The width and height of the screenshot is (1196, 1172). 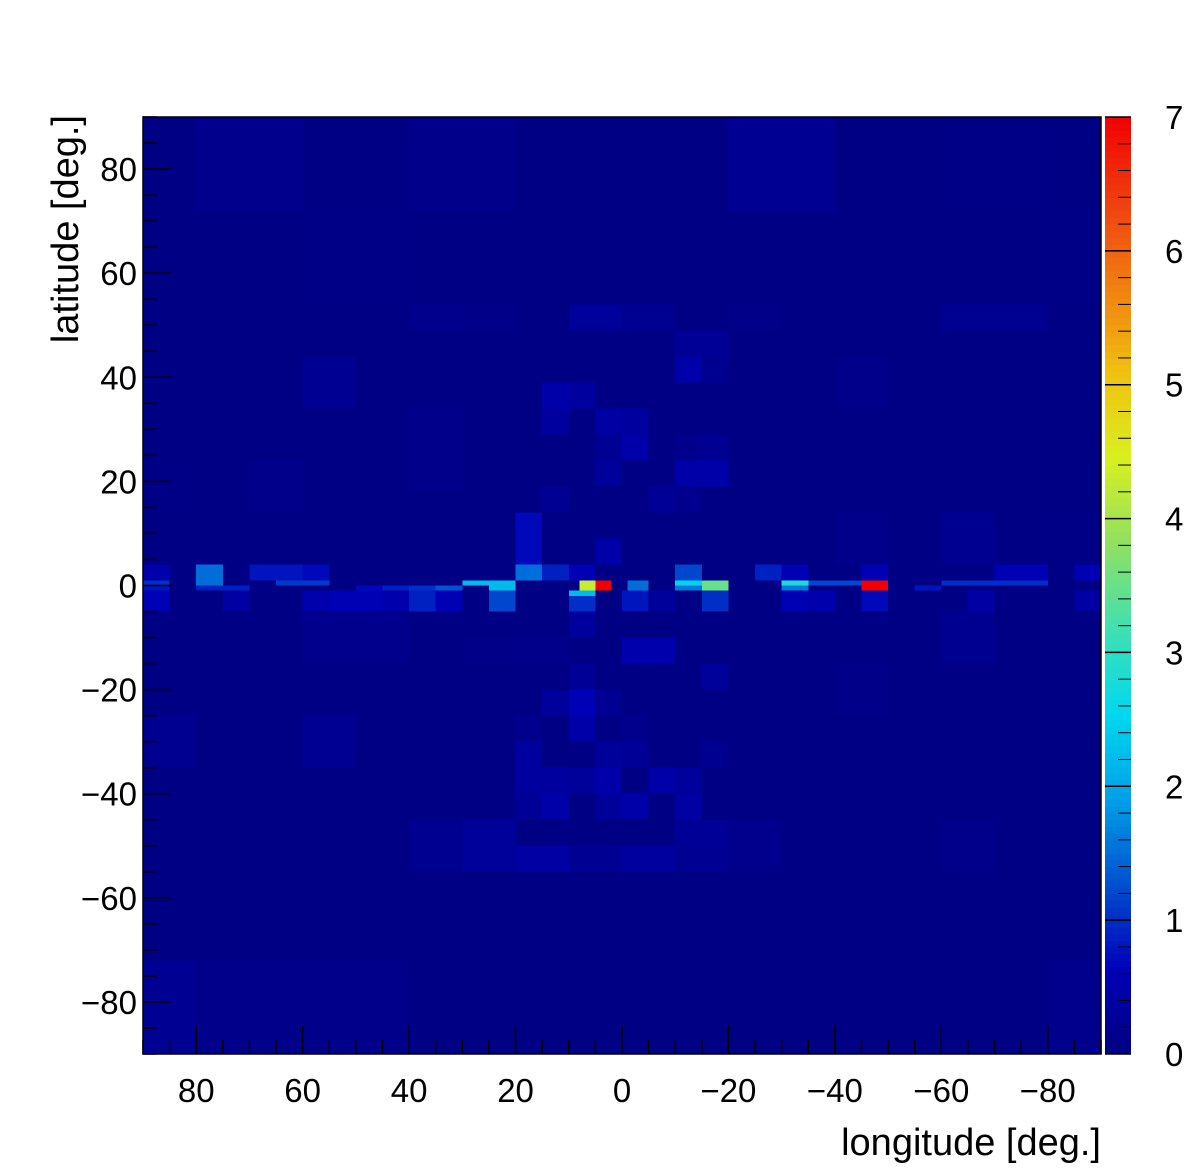 What do you see at coordinates (622, 1090) in the screenshot?
I see `x-tick-label: 0` at bounding box center [622, 1090].